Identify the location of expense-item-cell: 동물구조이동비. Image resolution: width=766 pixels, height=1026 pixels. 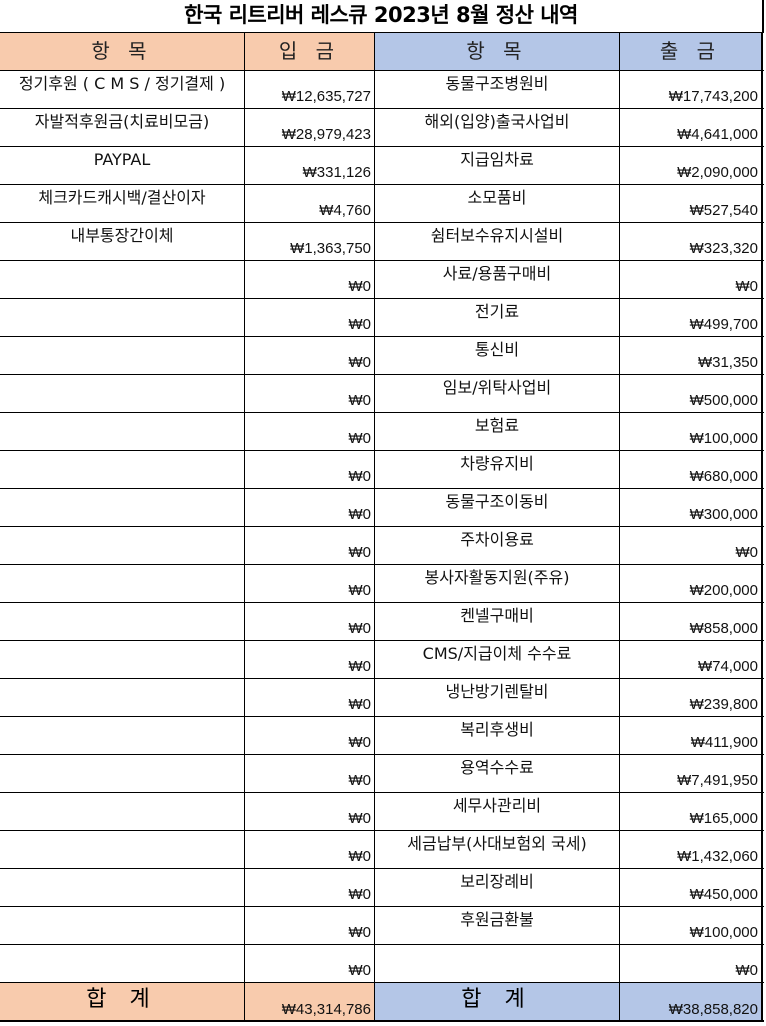
(497, 507).